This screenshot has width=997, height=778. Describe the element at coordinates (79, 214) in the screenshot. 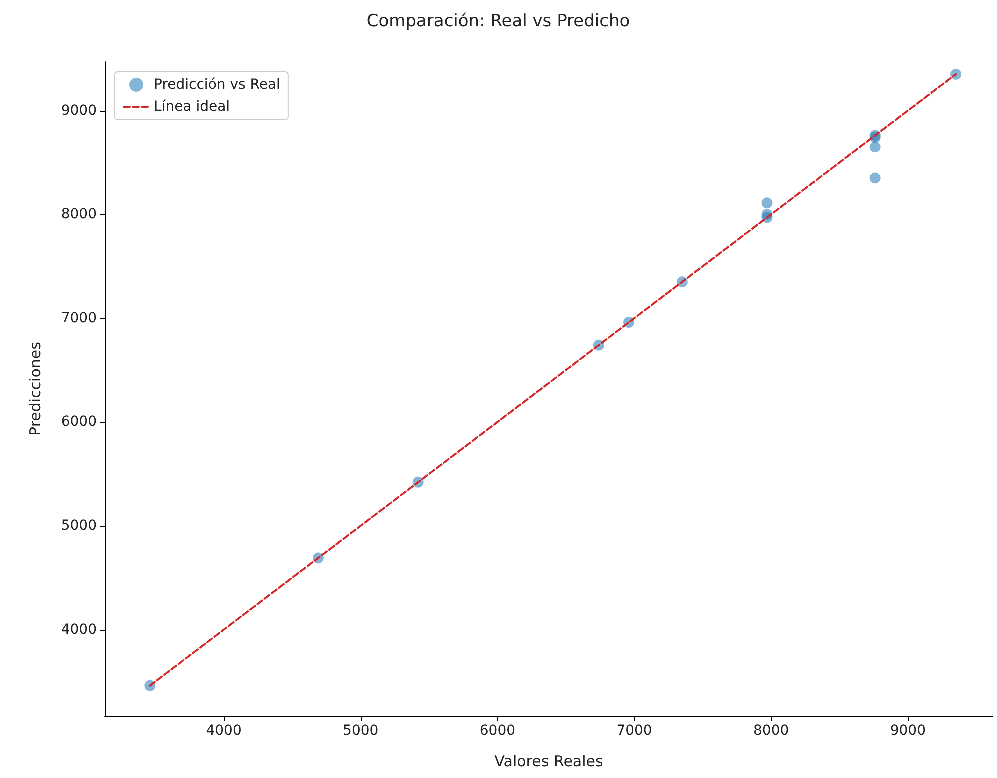

I see `y-tick-label: 8000` at that location.